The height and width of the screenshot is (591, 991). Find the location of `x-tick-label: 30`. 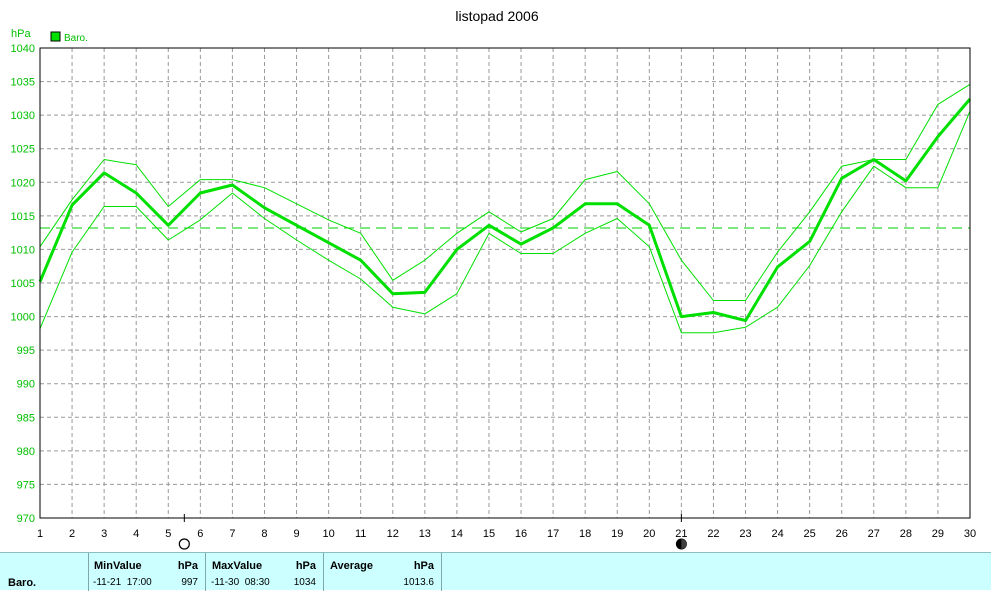

x-tick-label: 30 is located at coordinates (970, 534).